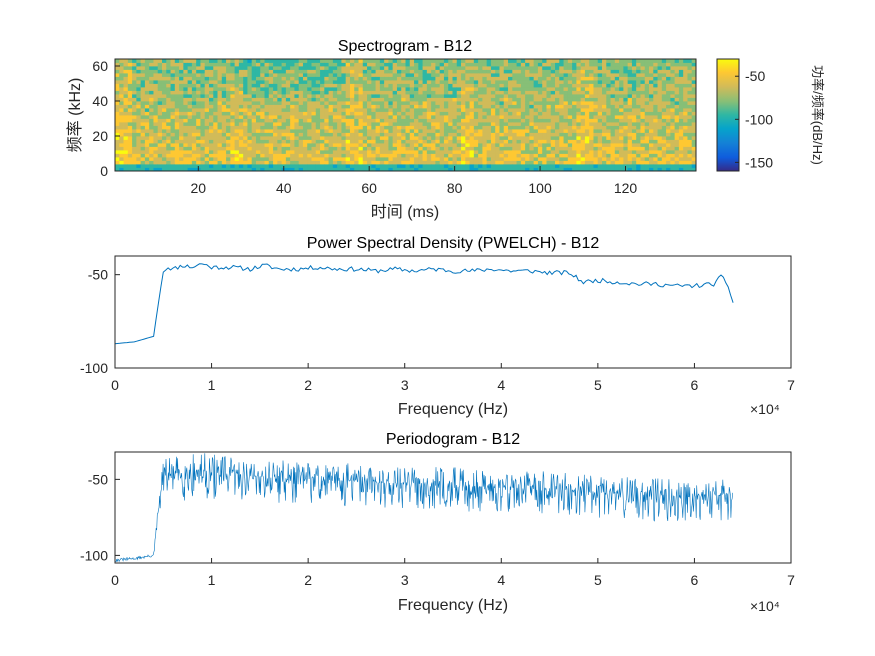 The width and height of the screenshot is (875, 656). Describe the element at coordinates (94, 555) in the screenshot. I see `y-tick-label: -100` at that location.